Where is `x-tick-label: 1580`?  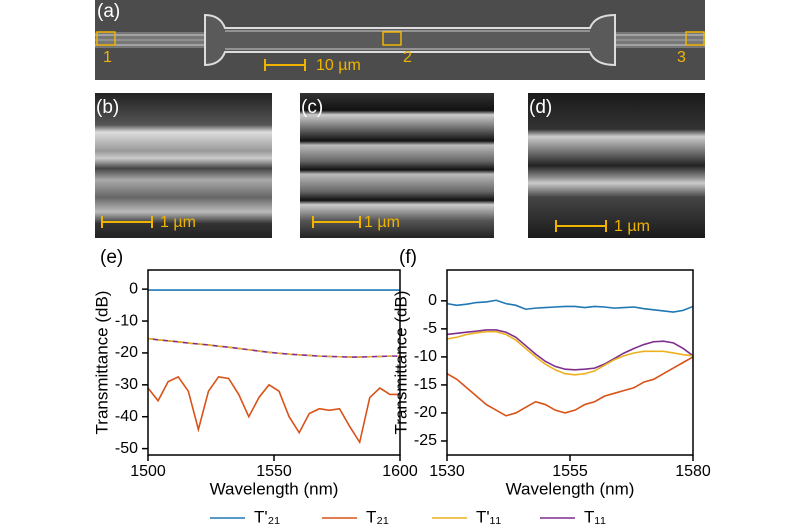 x-tick-label: 1580 is located at coordinates (693, 471).